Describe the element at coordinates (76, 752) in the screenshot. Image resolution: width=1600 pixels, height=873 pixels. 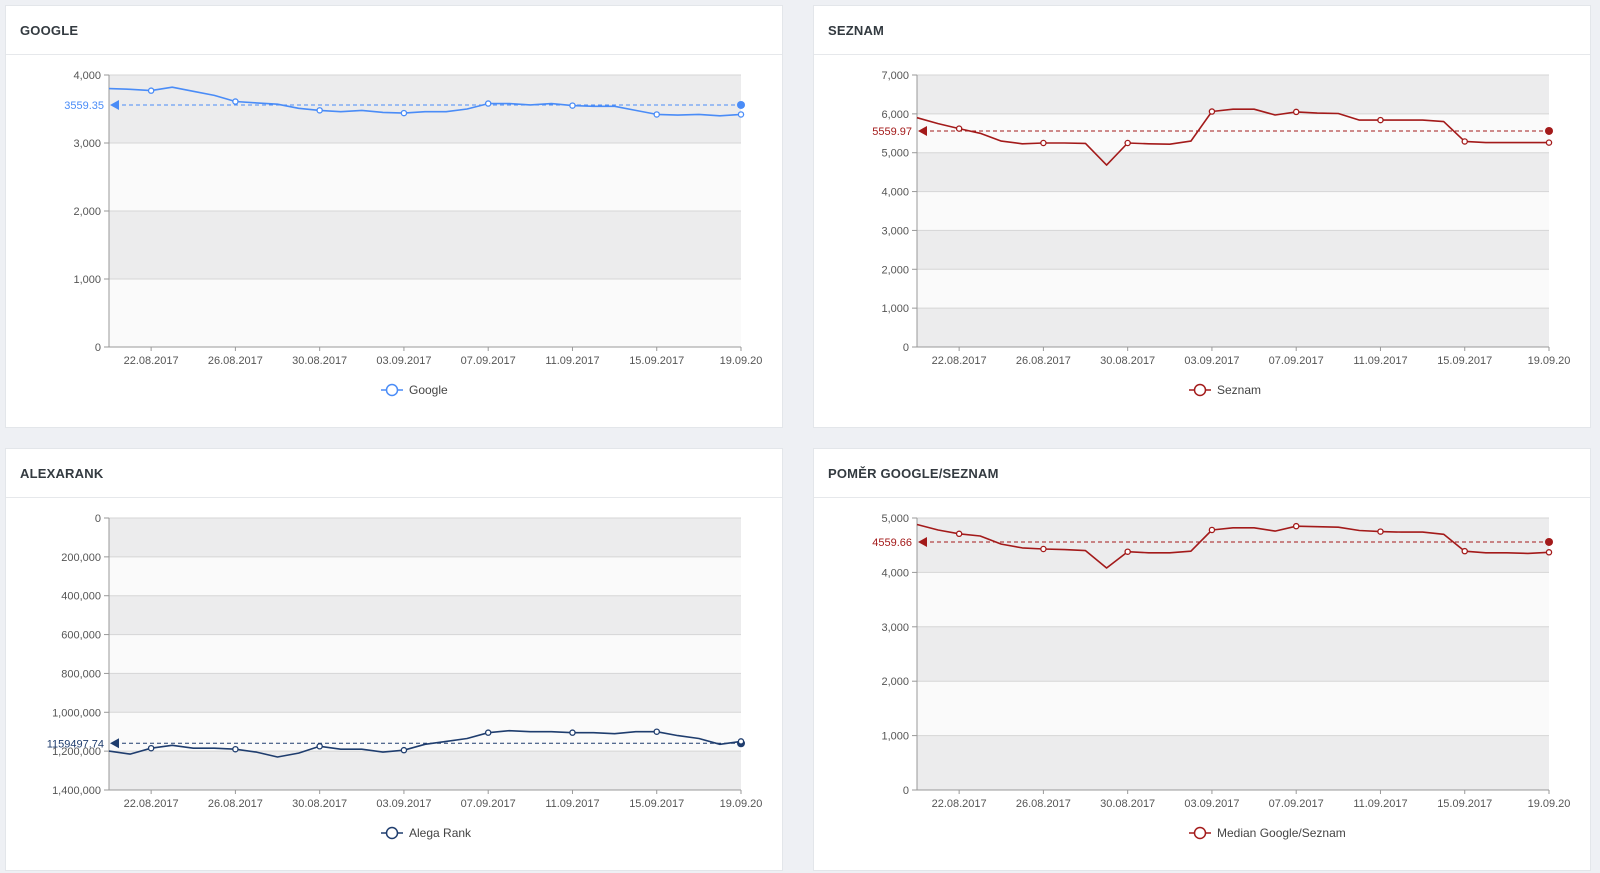
I see `y-tick-label: 1,200,000` at that location.